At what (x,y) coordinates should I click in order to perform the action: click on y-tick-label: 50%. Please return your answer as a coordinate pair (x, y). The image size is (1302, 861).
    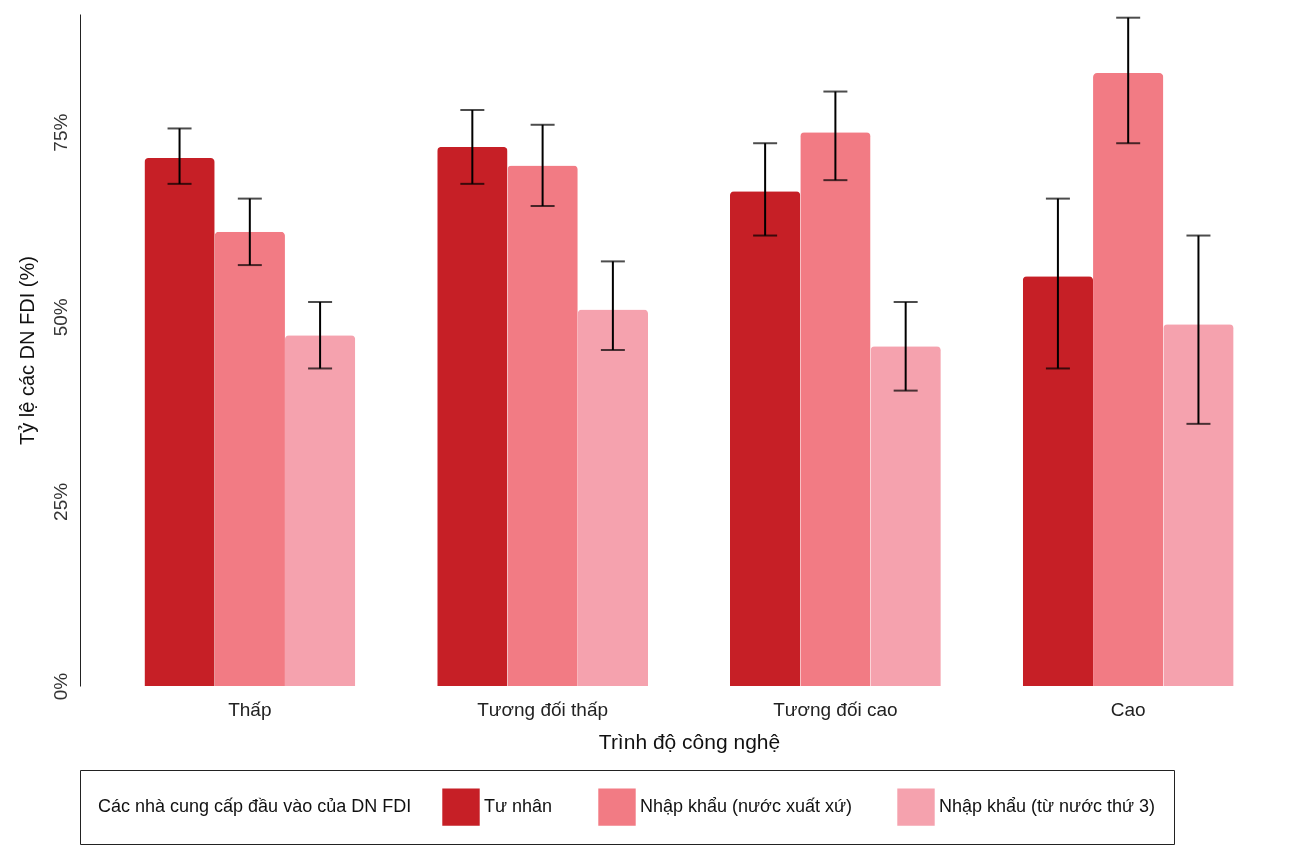
    Looking at the image, I should click on (60, 317).